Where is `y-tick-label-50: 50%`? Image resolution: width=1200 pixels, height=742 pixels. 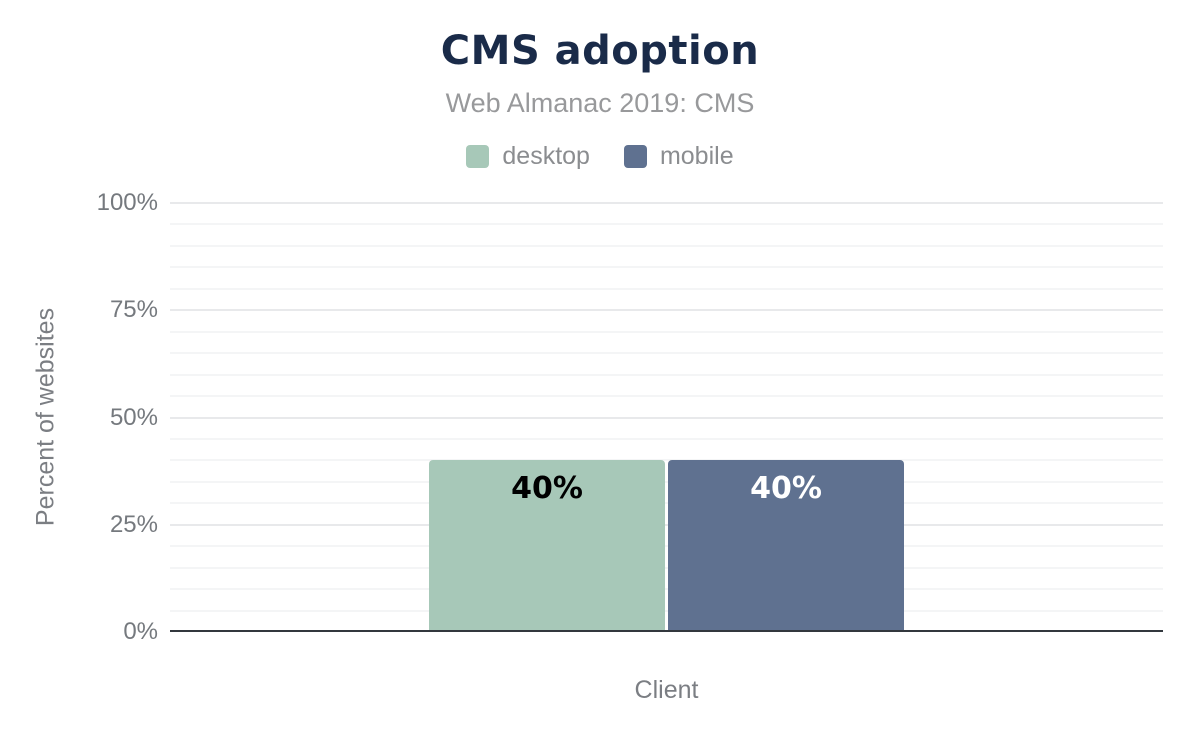
y-tick-label-50: 50% is located at coordinates (133, 417).